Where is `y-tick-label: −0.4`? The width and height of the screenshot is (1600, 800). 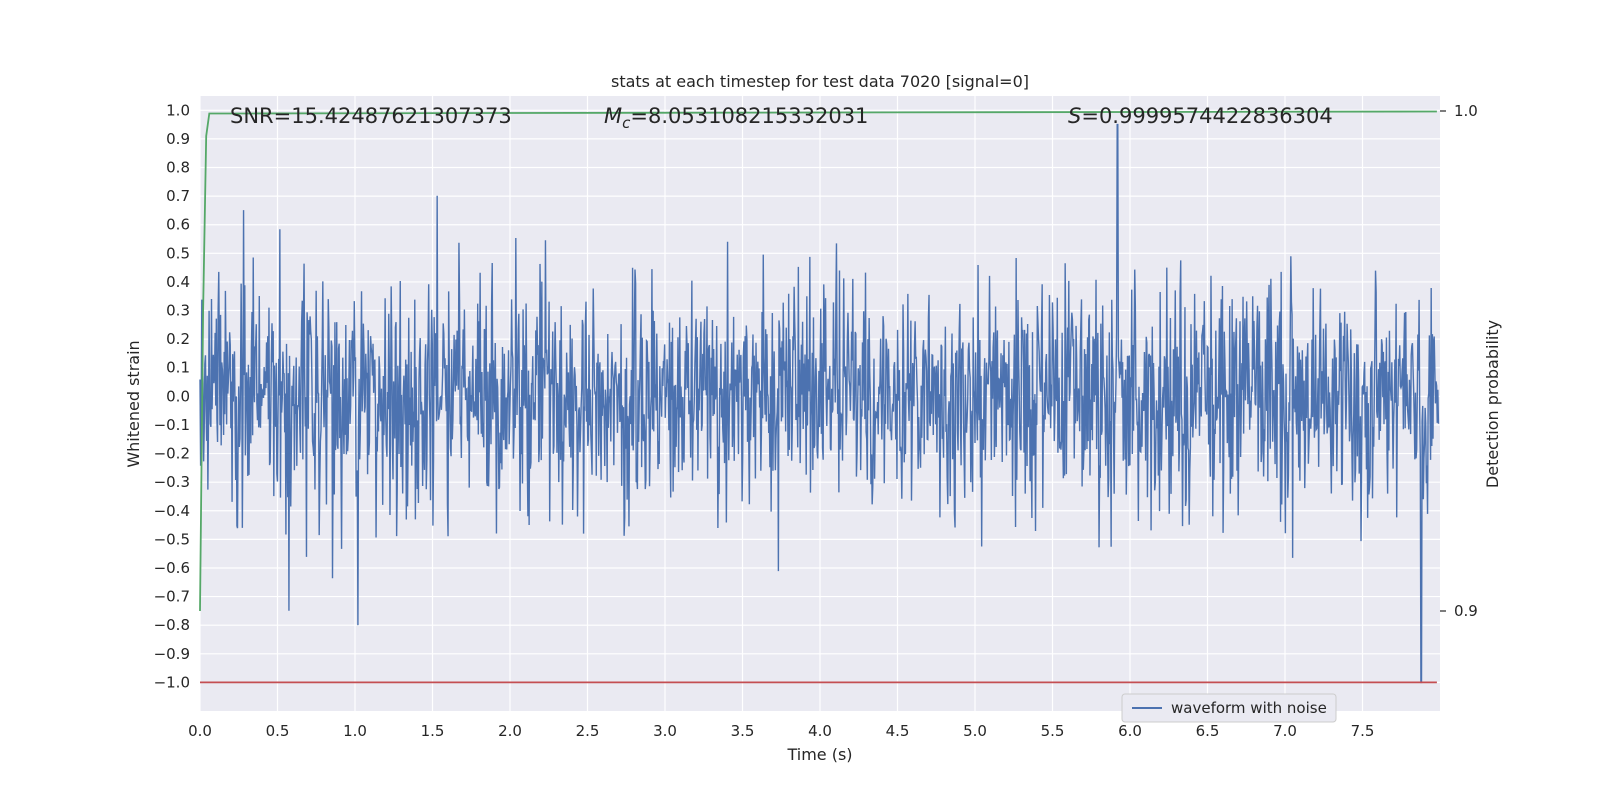
y-tick-label: −0.4 is located at coordinates (172, 511).